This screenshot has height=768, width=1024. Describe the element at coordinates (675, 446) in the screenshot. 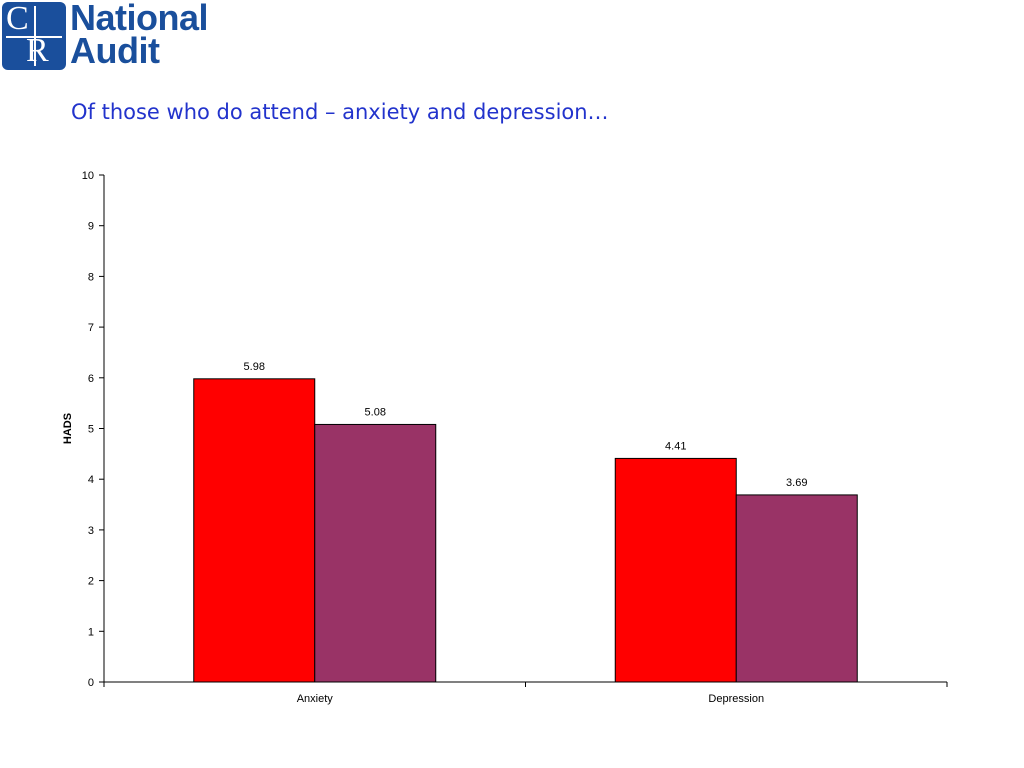

I see `data-label: 4.41` at that location.